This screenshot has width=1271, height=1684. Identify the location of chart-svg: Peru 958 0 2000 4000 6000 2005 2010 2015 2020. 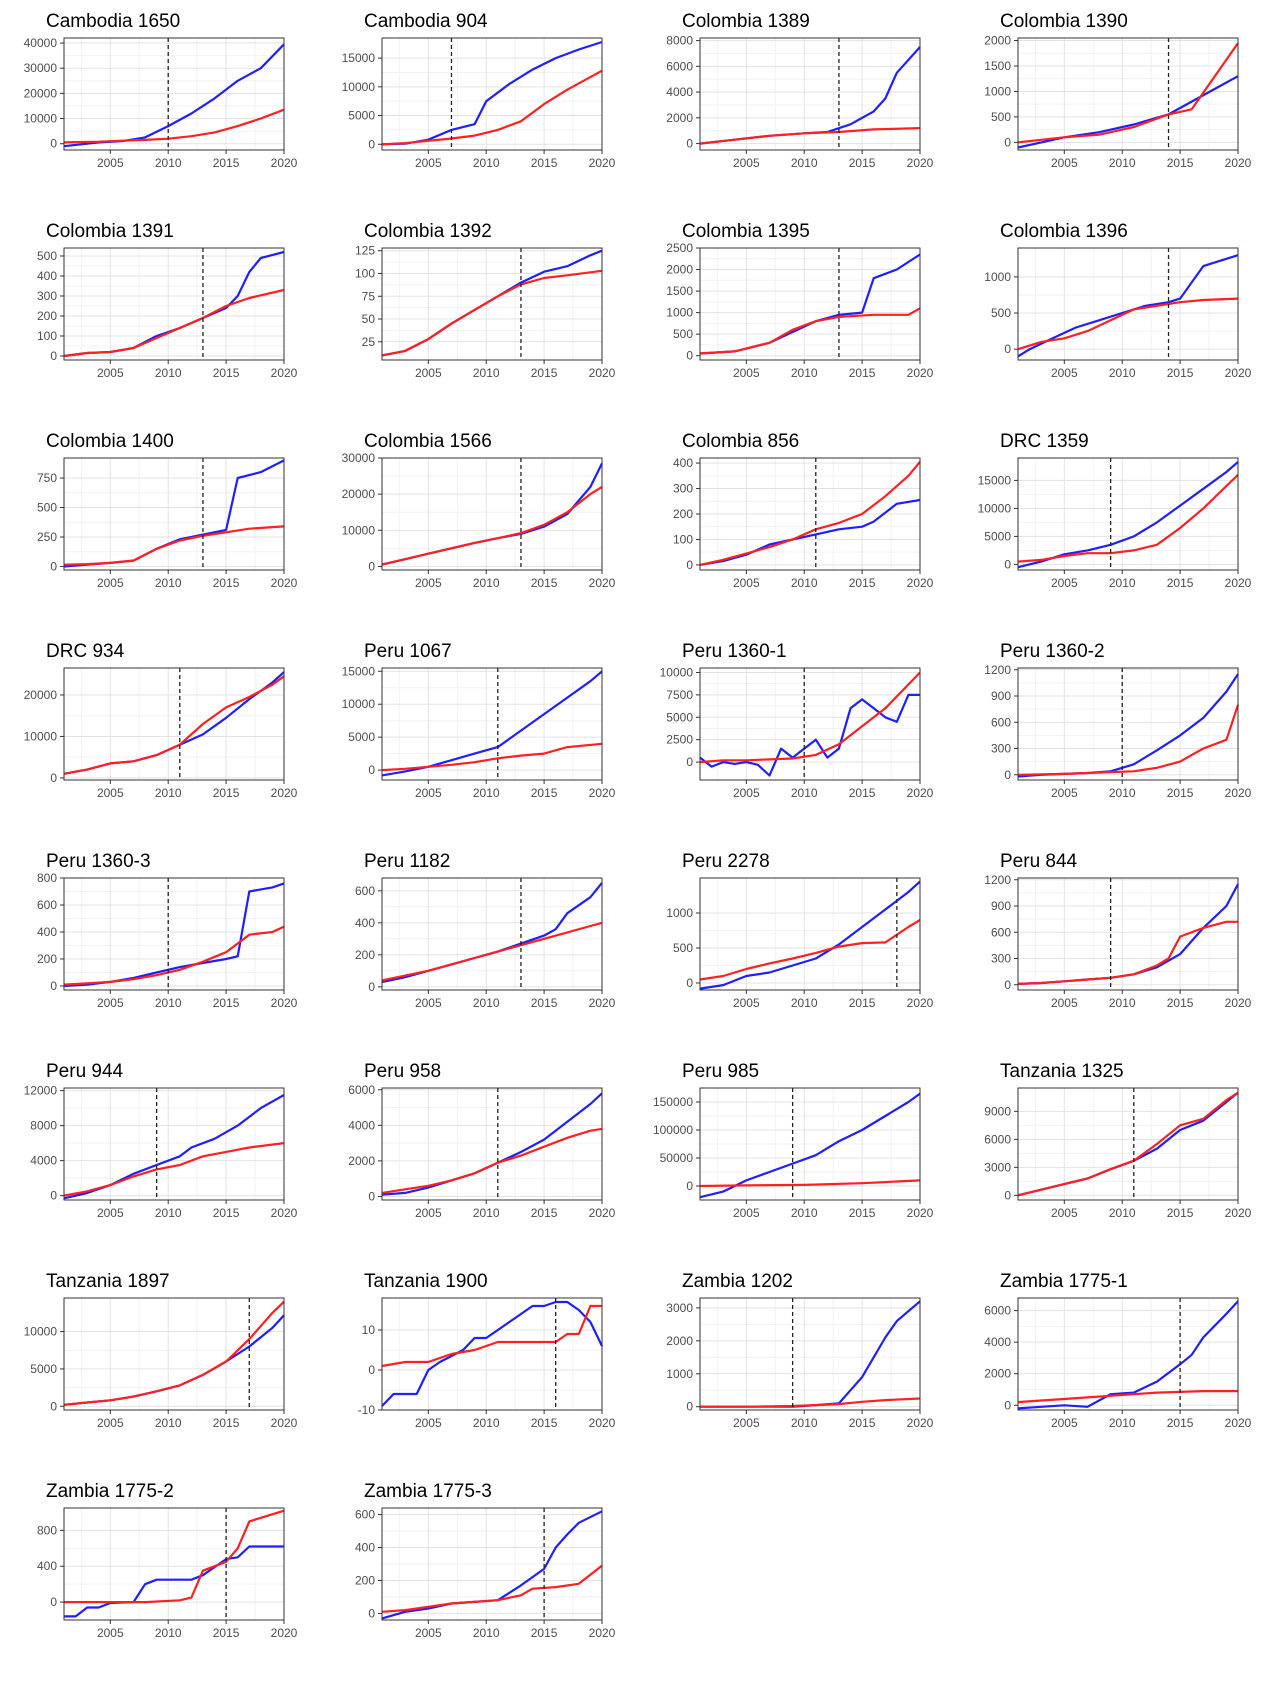
(481, 1140).